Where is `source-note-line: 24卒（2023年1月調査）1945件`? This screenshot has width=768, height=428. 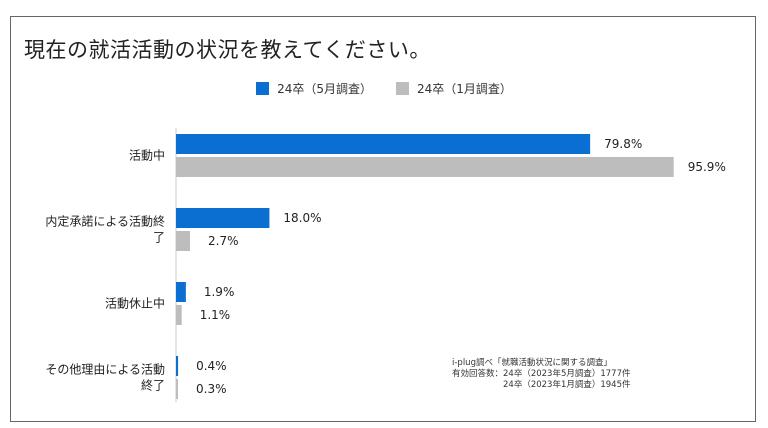
source-note-line: 24卒（2023年1月調査）1945件 is located at coordinates (541, 385).